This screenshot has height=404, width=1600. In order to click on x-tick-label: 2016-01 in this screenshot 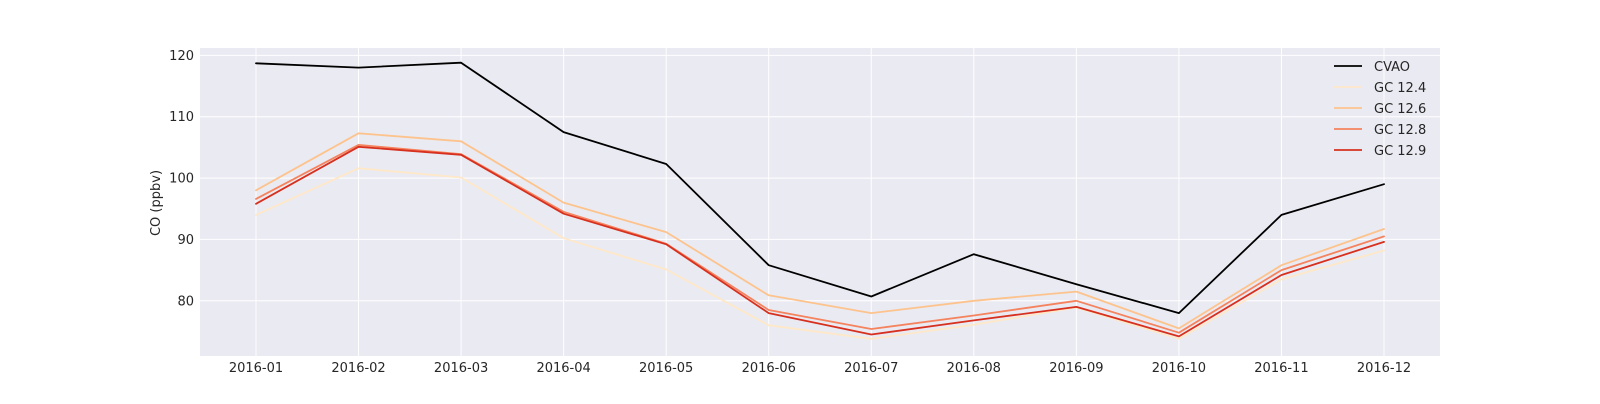, I will do `click(256, 368)`.